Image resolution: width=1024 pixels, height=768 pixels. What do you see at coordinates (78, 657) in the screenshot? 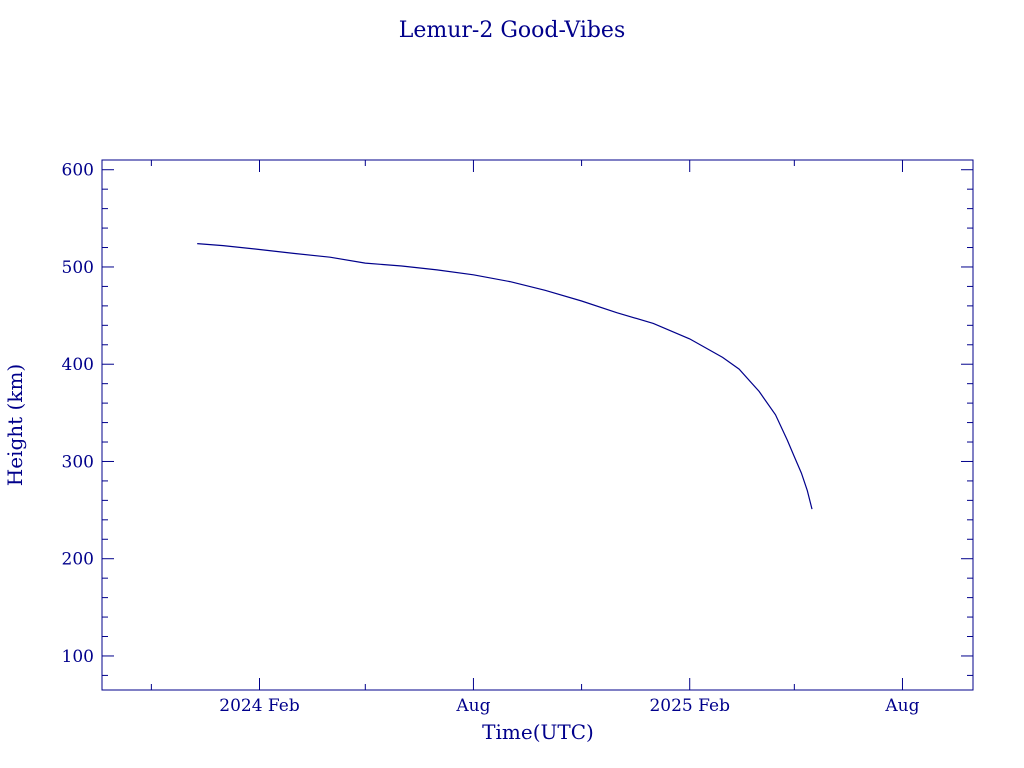
I see `y-tick-label: 100` at bounding box center [78, 657].